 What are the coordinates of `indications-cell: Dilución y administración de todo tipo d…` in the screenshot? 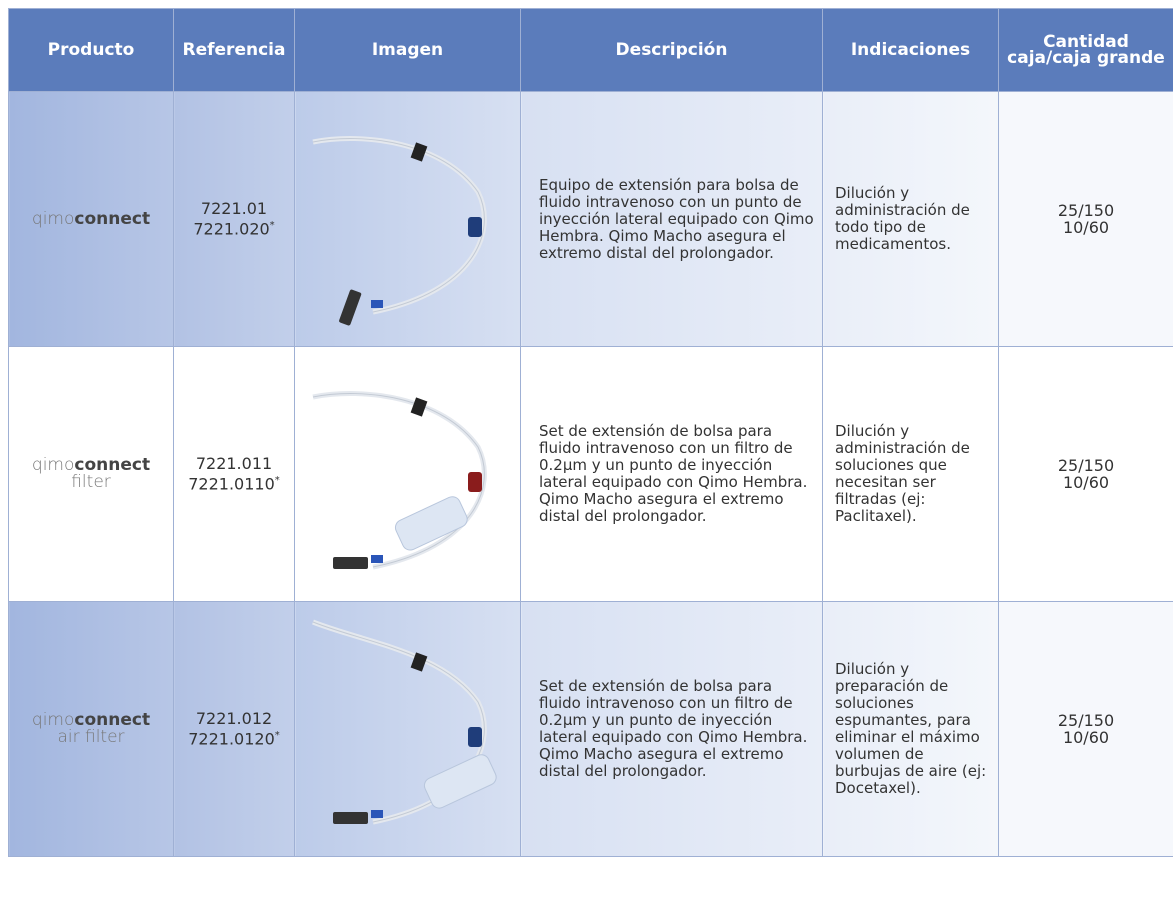 It's located at (910, 219).